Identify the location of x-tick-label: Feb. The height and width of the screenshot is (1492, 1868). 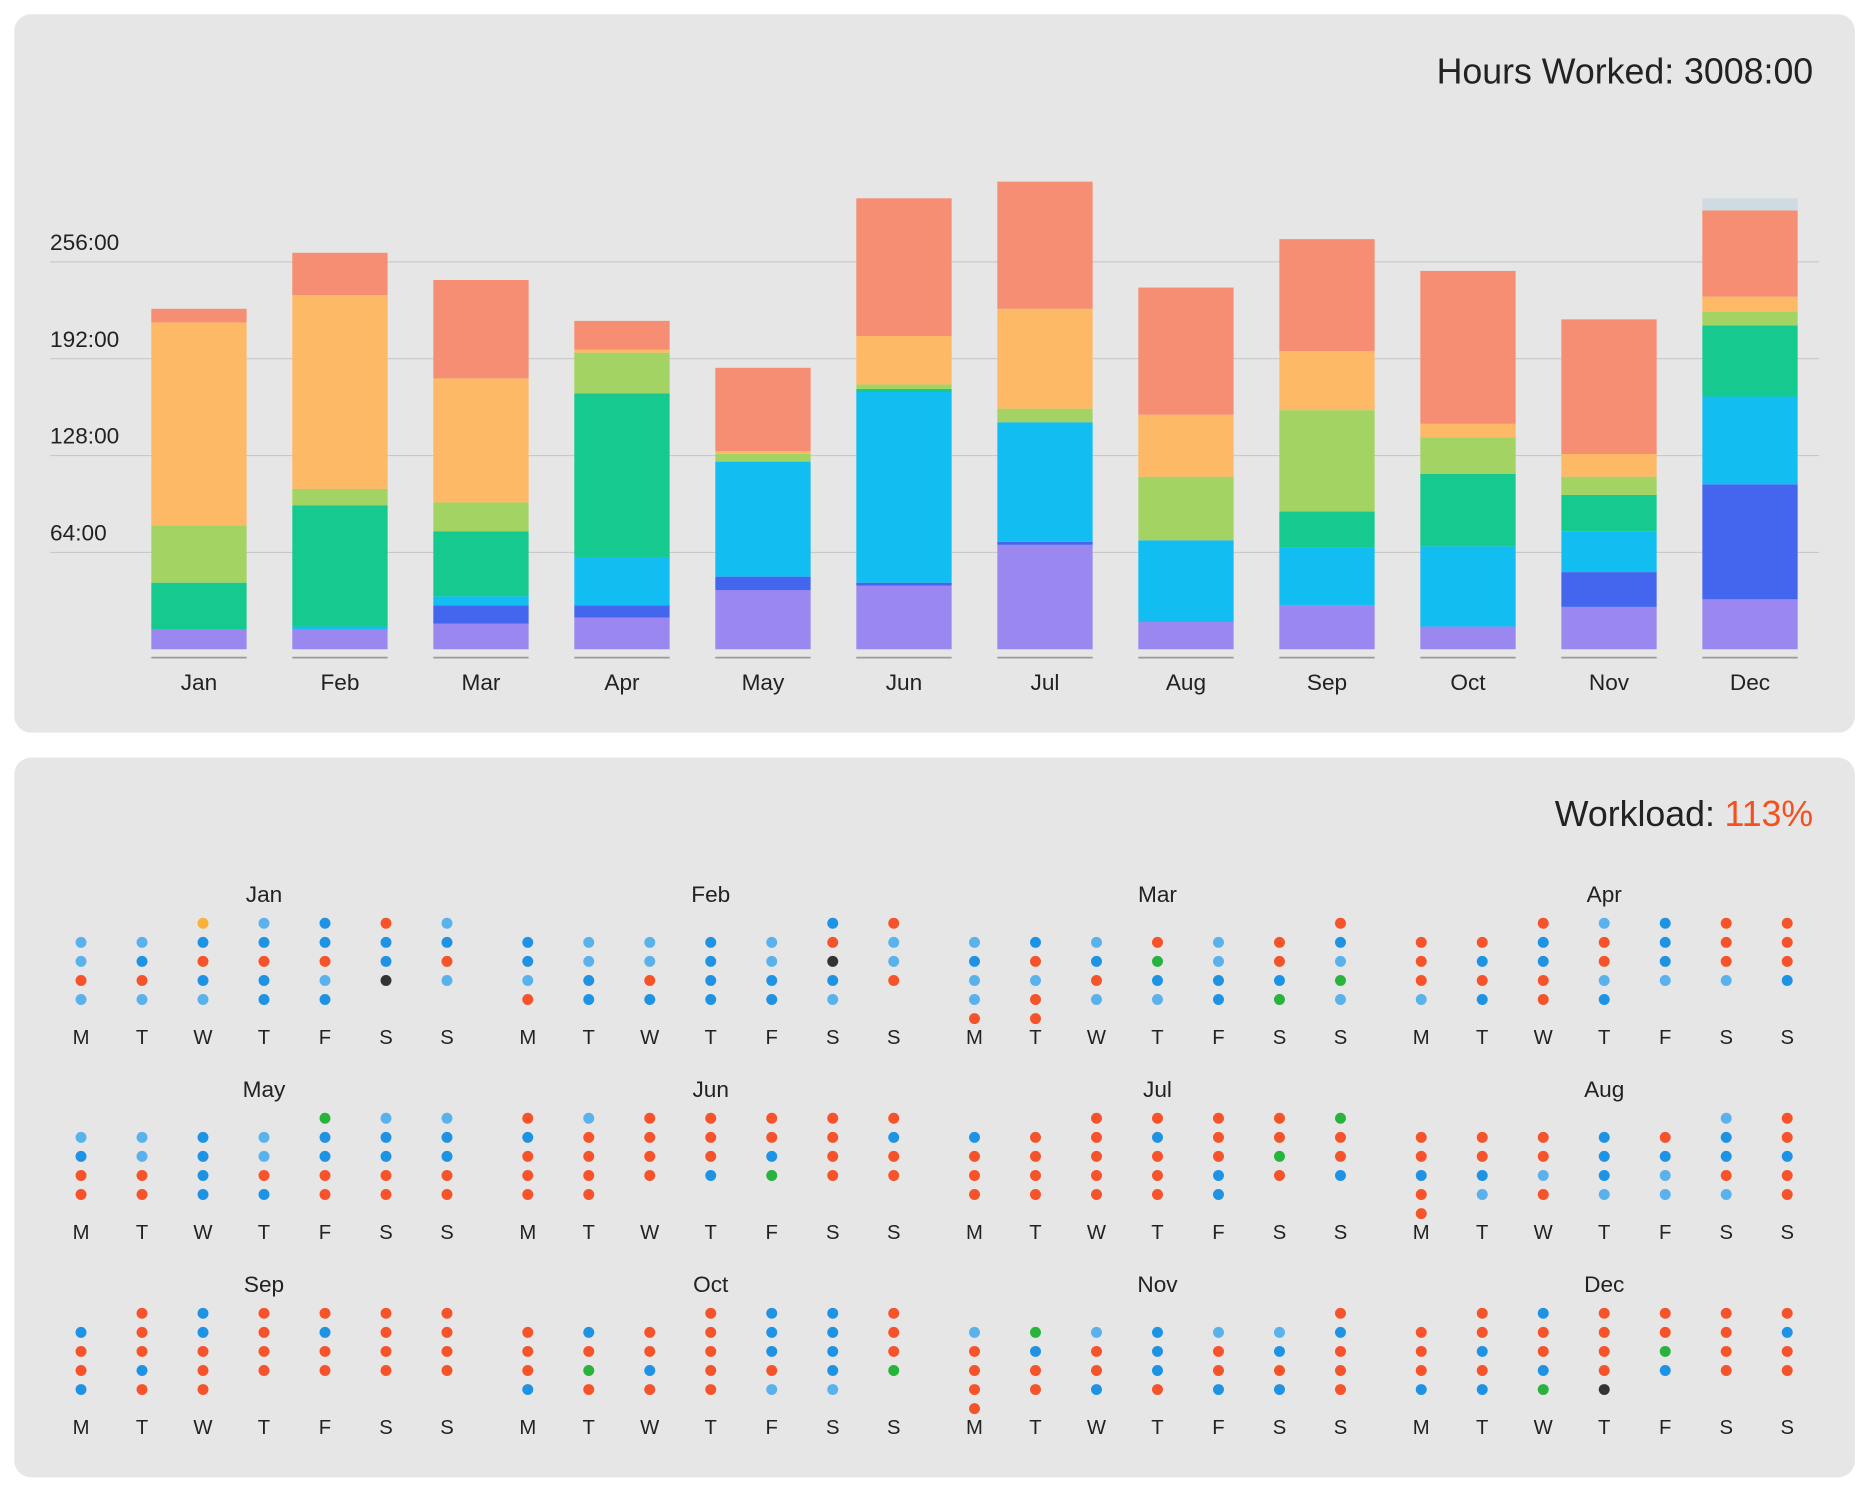
(339, 682).